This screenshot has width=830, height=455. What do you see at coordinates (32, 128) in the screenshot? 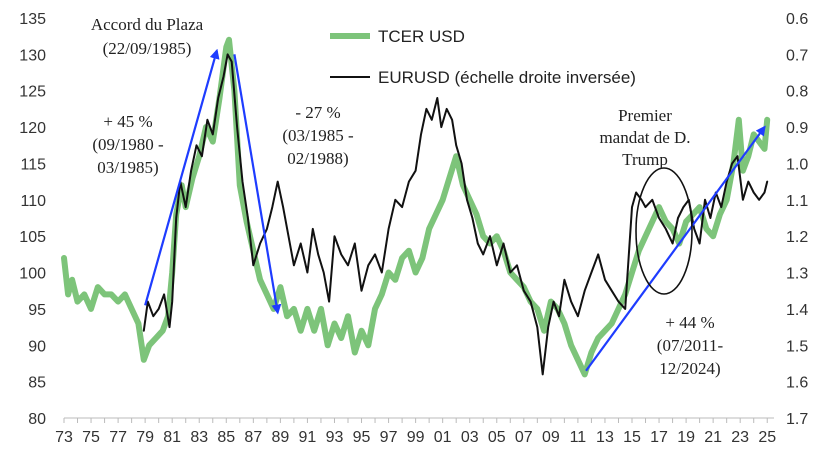
I see `y-left-tick-label: 120` at bounding box center [32, 128].